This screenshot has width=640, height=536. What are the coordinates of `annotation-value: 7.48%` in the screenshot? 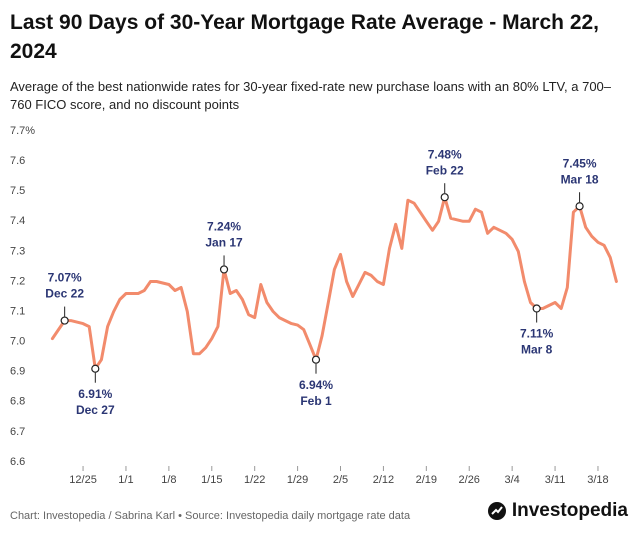 It's located at (445, 154).